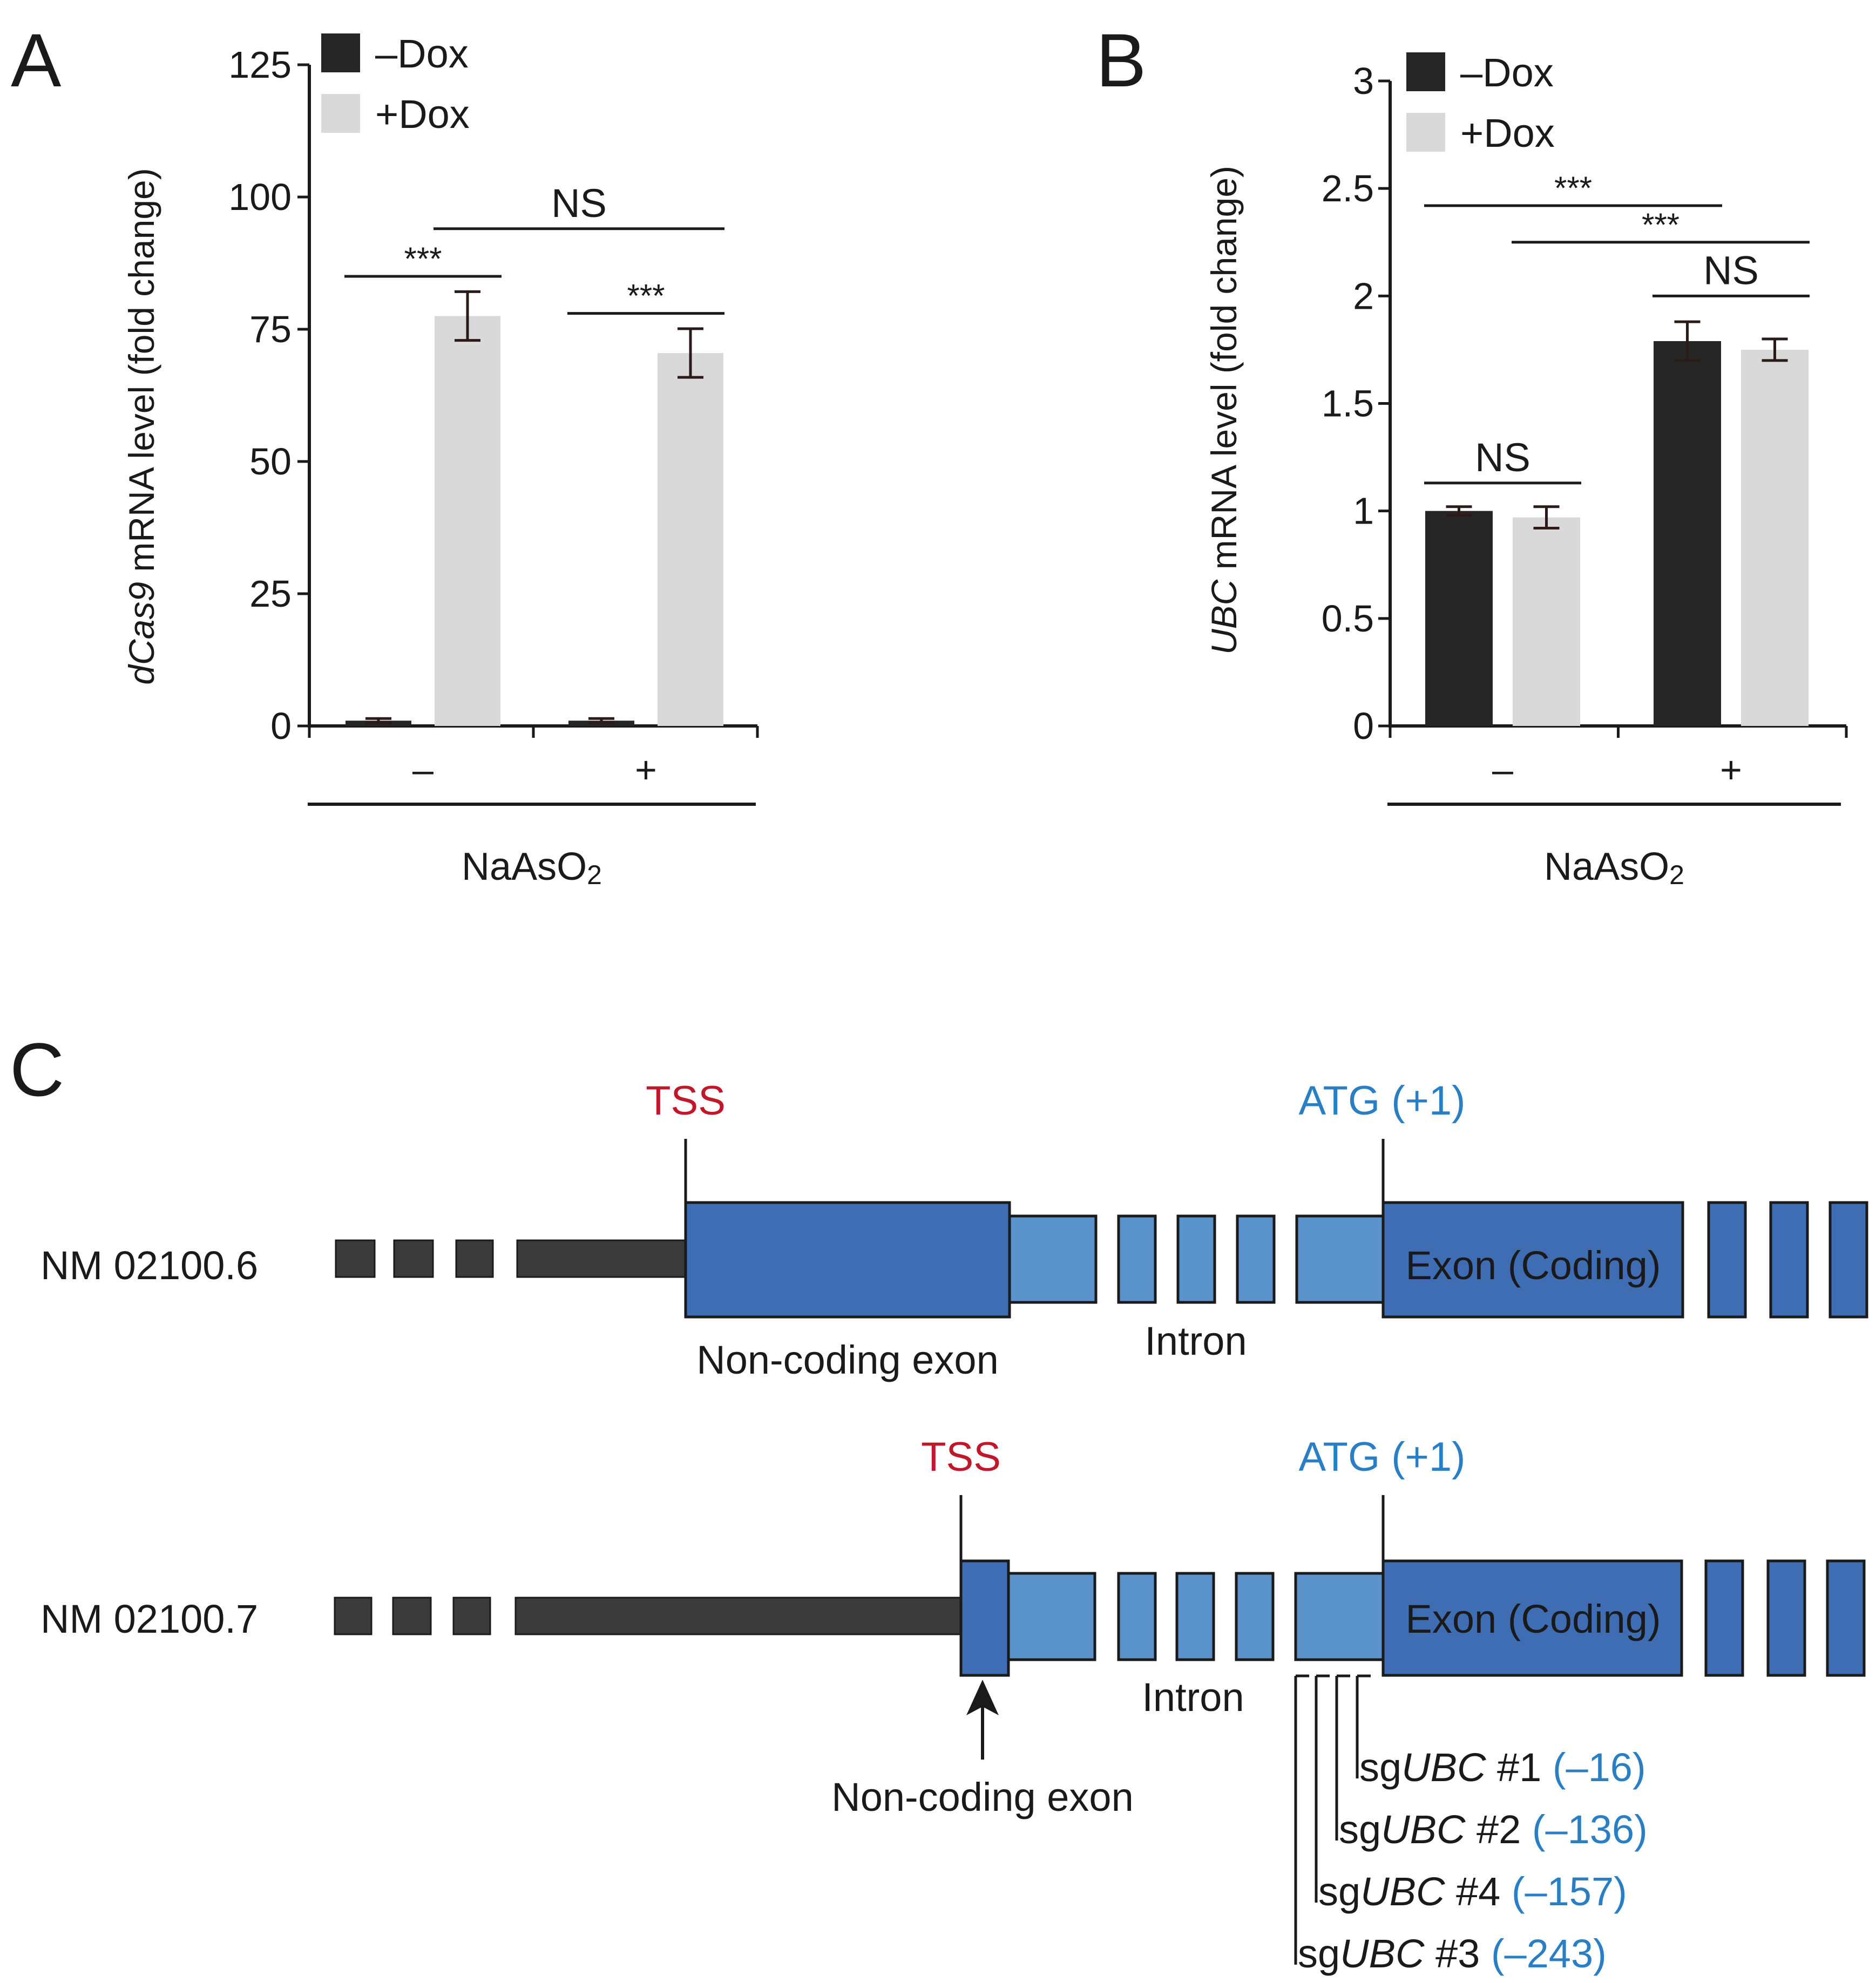 This screenshot has height=1983, width=1876. What do you see at coordinates (422, 53) in the screenshot?
I see `chart-a-legend-label: –Dox` at bounding box center [422, 53].